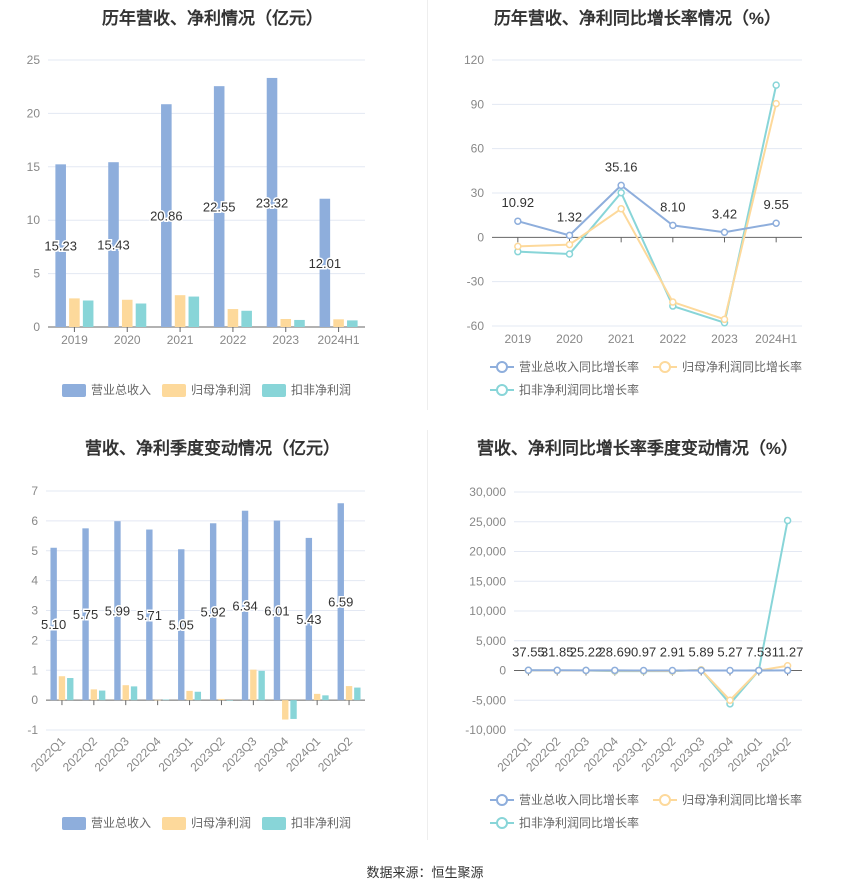  Describe the element at coordinates (569, 216) in the screenshot. I see `data-label: 1.32` at that location.